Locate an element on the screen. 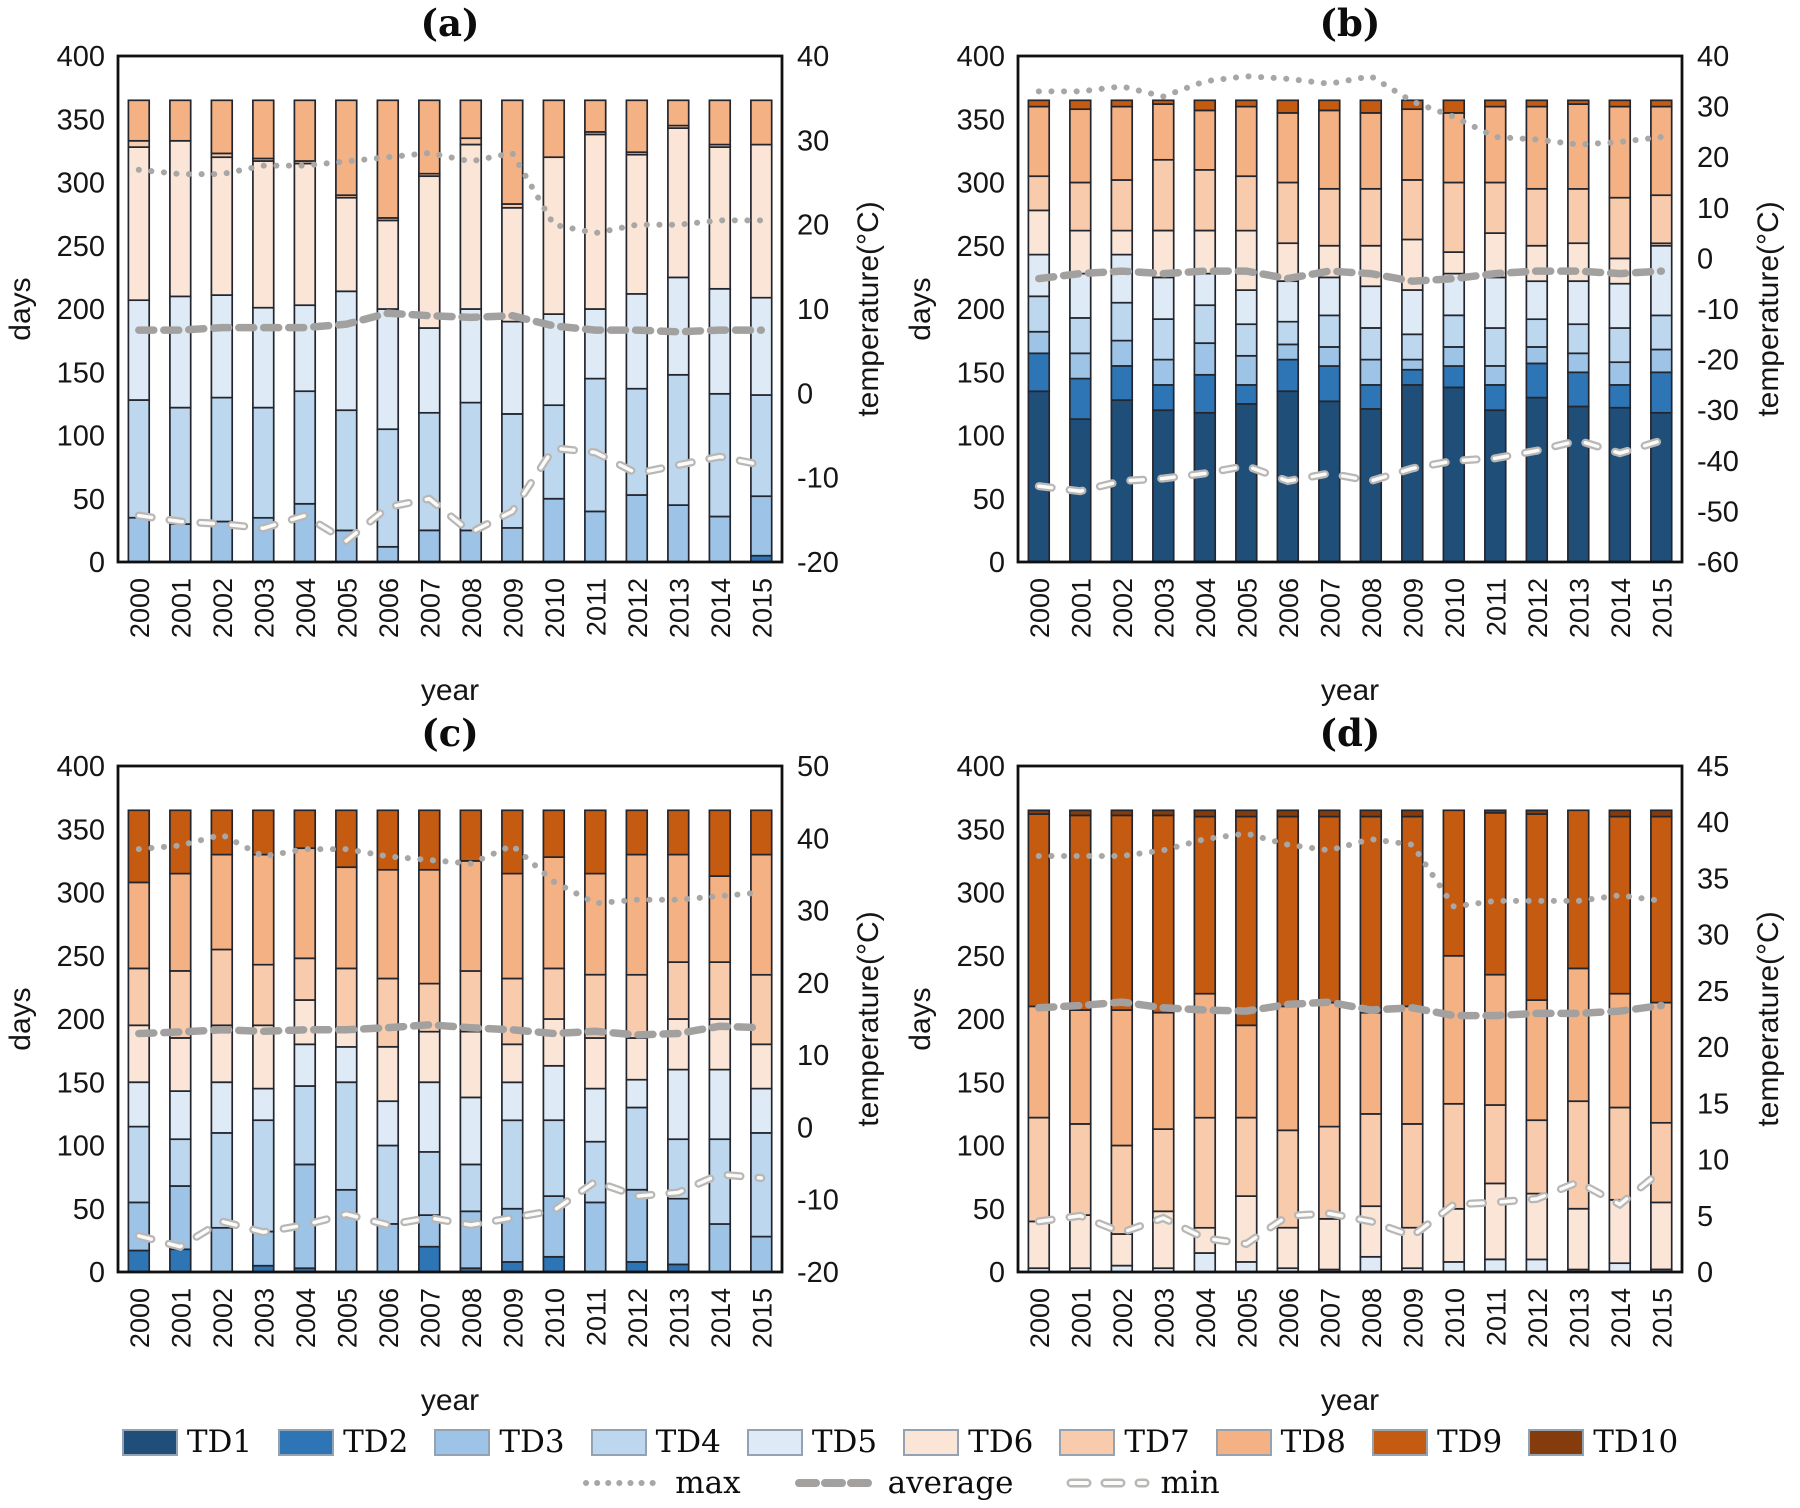 The width and height of the screenshot is (1800, 1508). right-tick-label: 10 is located at coordinates (813, 1056).